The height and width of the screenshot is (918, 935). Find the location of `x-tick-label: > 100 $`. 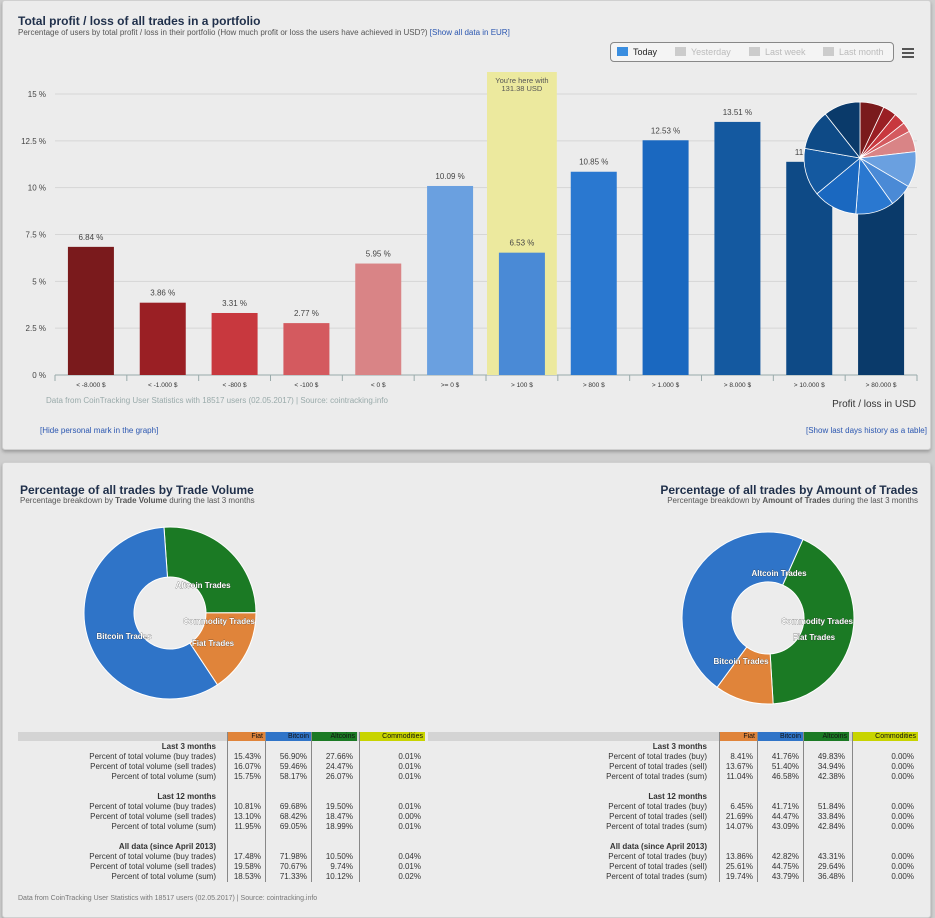

x-tick-label: > 100 $ is located at coordinates (522, 385).